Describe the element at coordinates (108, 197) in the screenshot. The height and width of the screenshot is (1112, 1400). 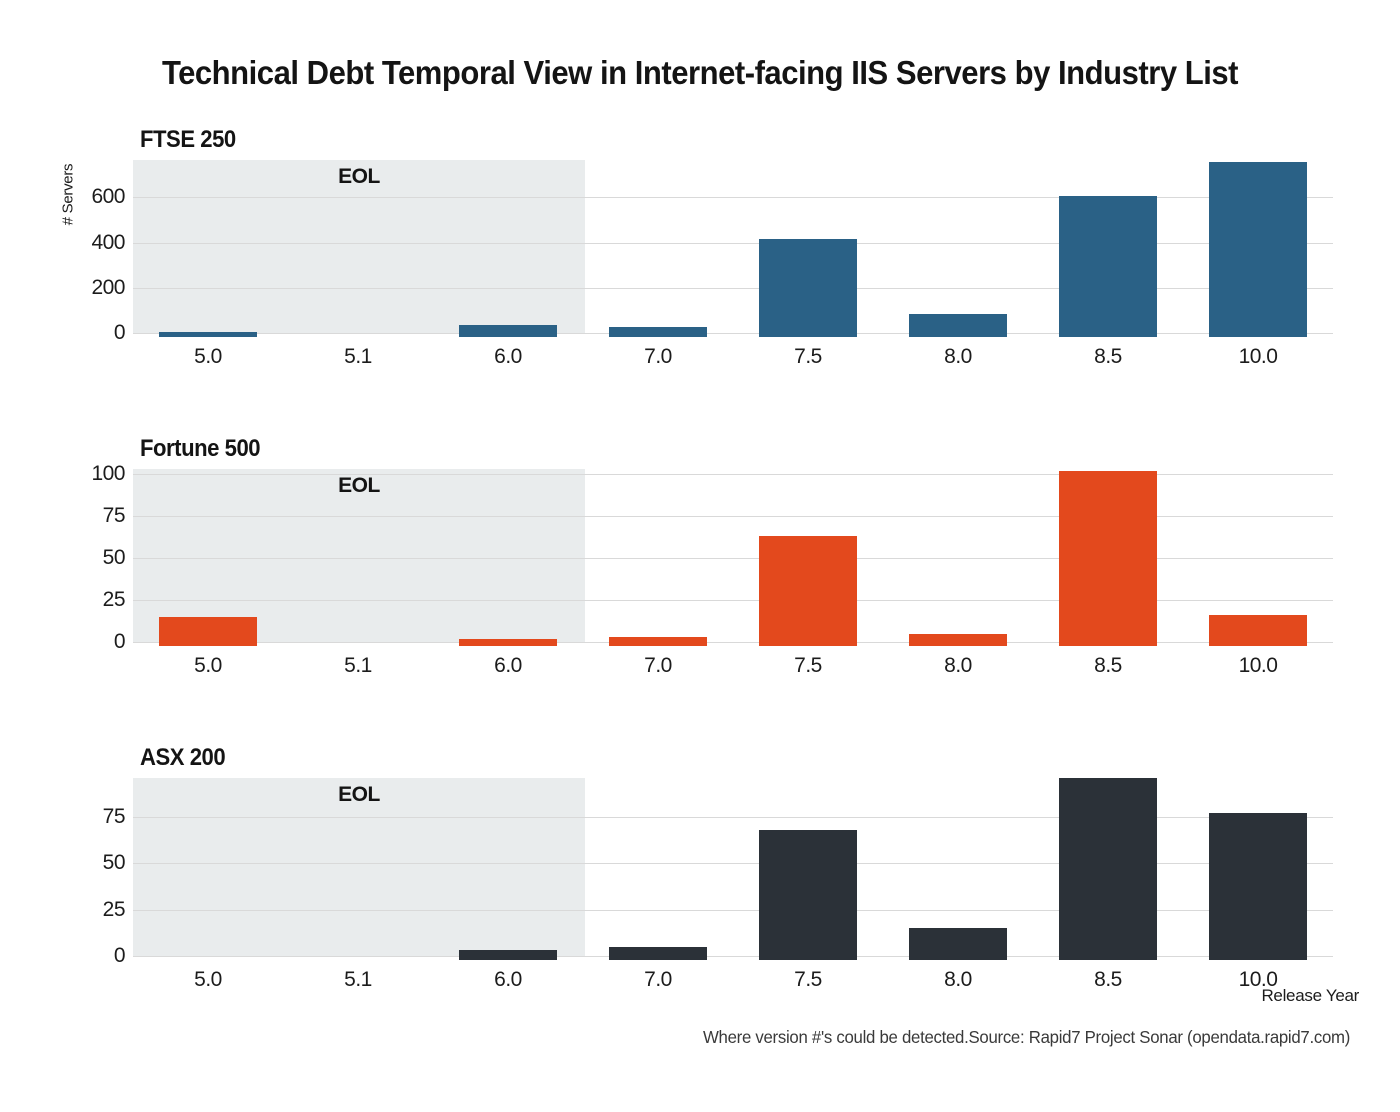
I see `y-tick-label: 600` at that location.